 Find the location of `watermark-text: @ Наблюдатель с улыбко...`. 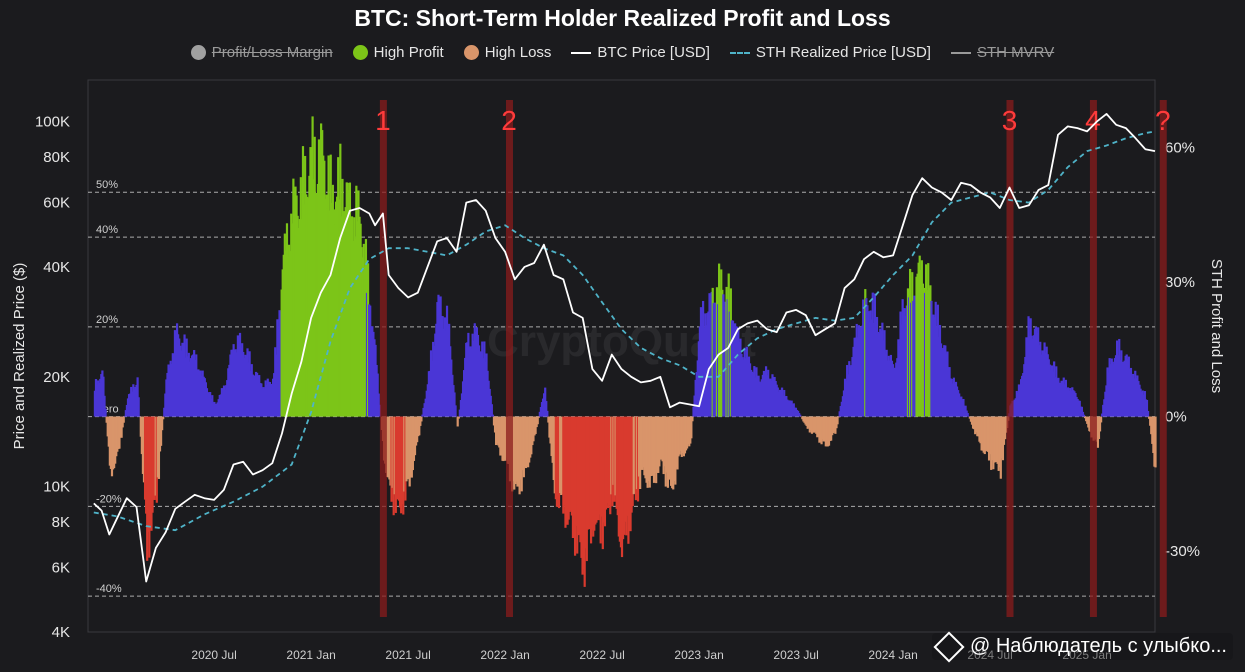

watermark-text: @ Наблюдатель с улыбко... is located at coordinates (1098, 646).